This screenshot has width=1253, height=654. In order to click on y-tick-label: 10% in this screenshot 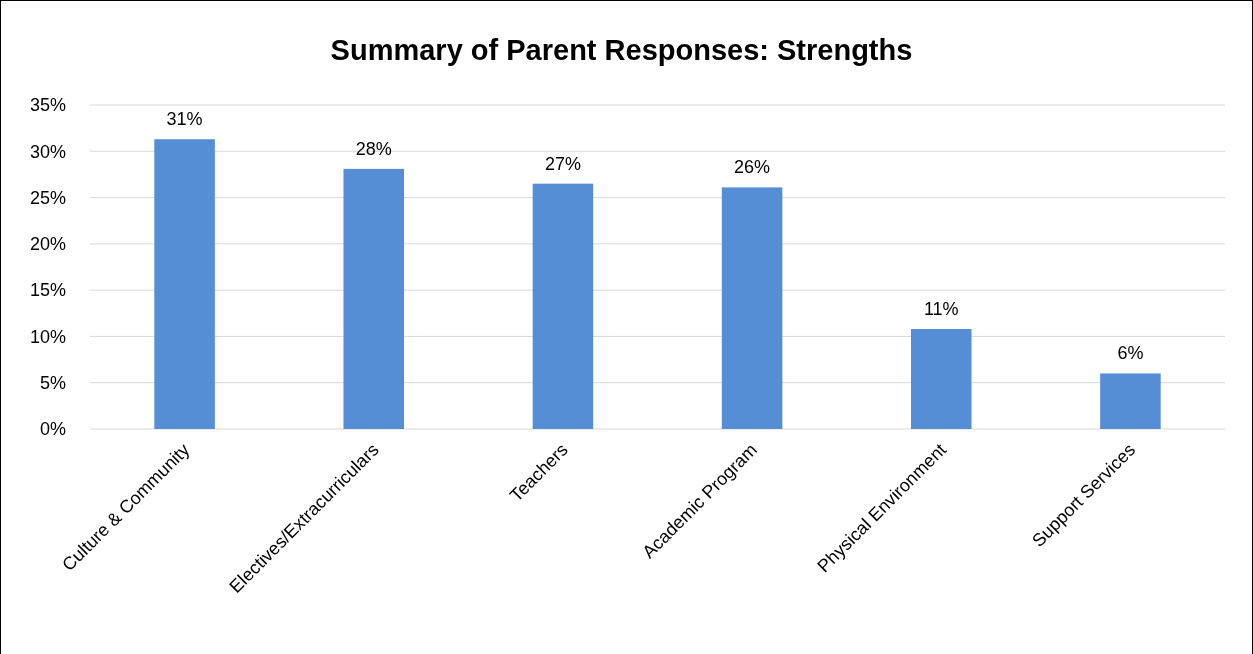, I will do `click(47, 336)`.